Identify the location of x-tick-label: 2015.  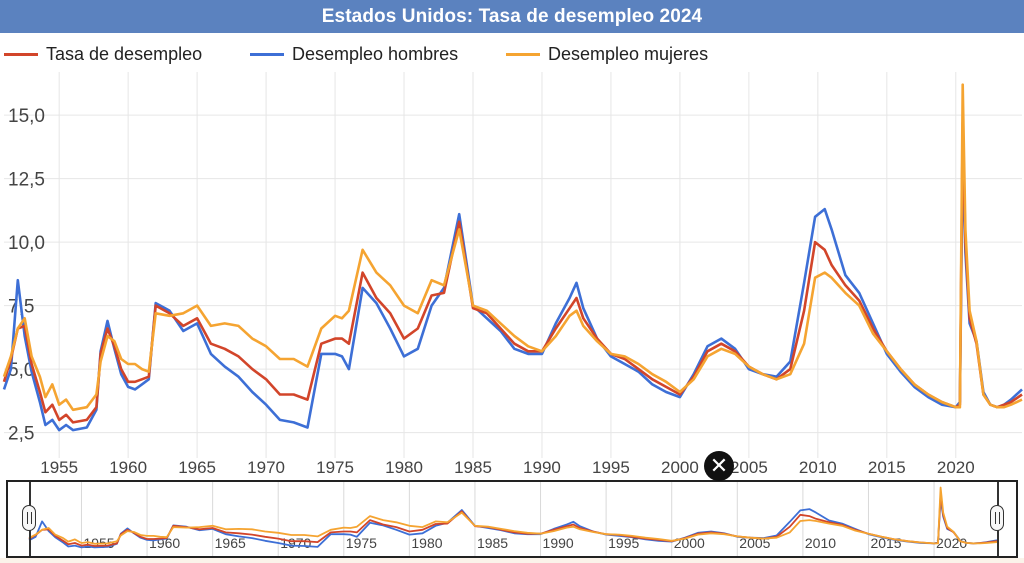
(887, 467).